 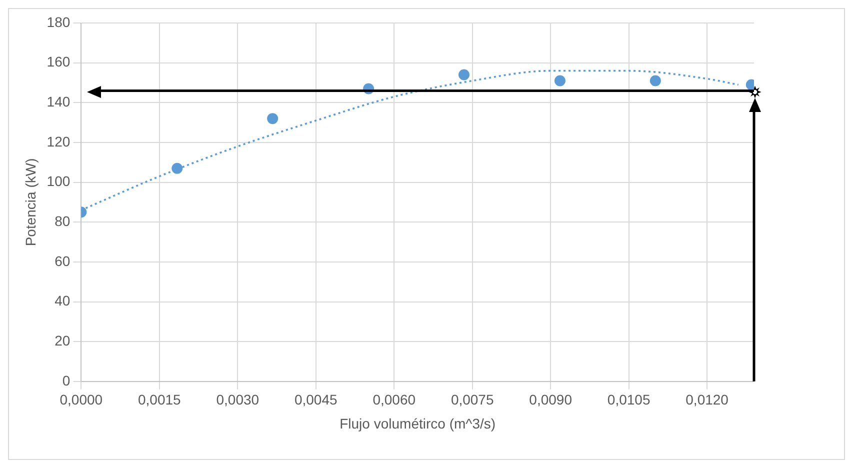 I want to click on x-tick-label: 0,0090, so click(x=550, y=400).